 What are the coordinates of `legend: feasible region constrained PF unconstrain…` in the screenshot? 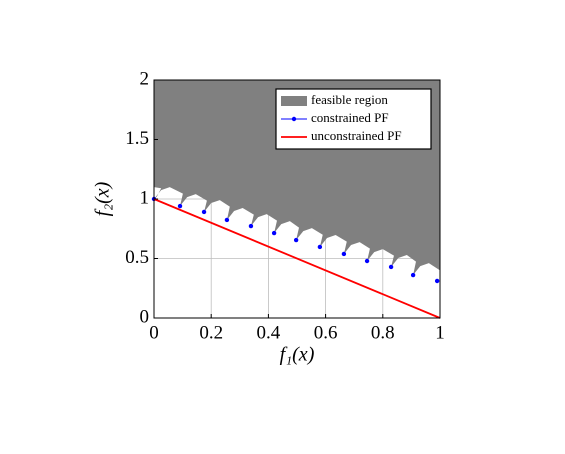 It's located at (353, 119).